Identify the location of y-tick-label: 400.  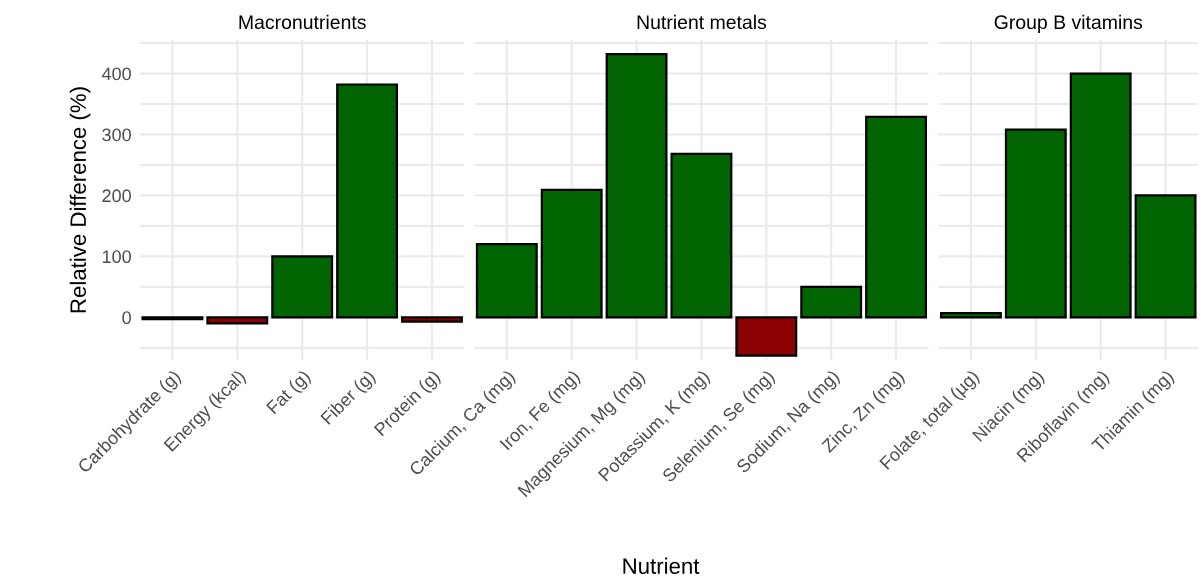
(116, 74).